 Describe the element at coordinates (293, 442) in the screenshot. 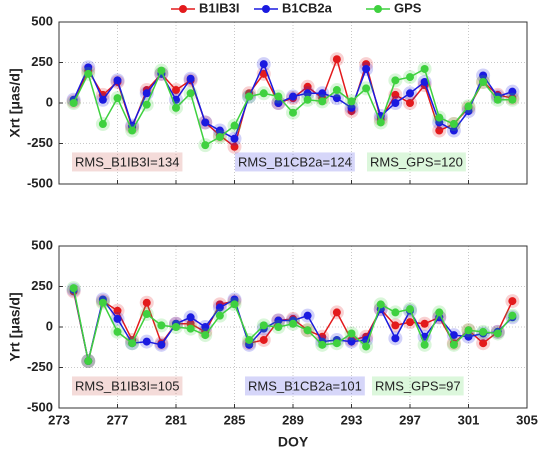

I see `x-axis-label: DOY` at that location.